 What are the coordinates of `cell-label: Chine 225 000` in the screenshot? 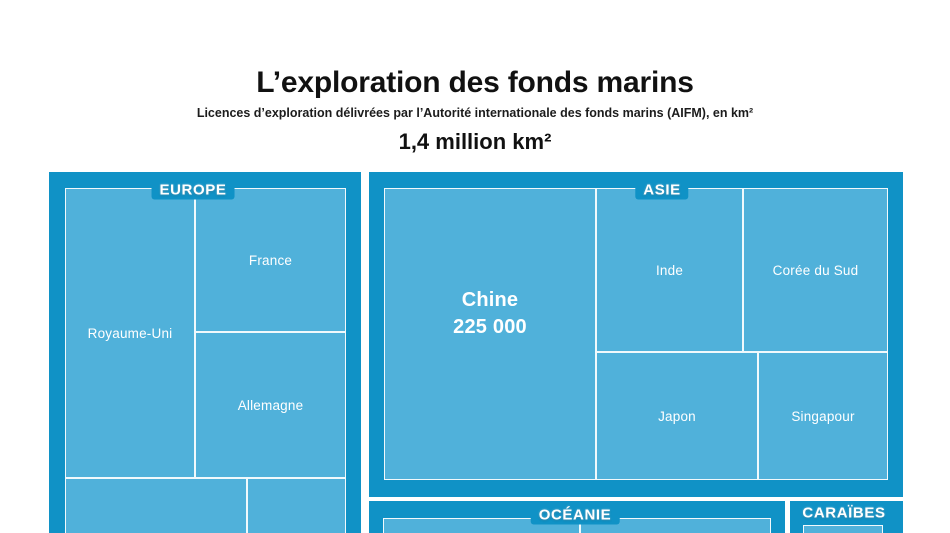 It's located at (490, 314).